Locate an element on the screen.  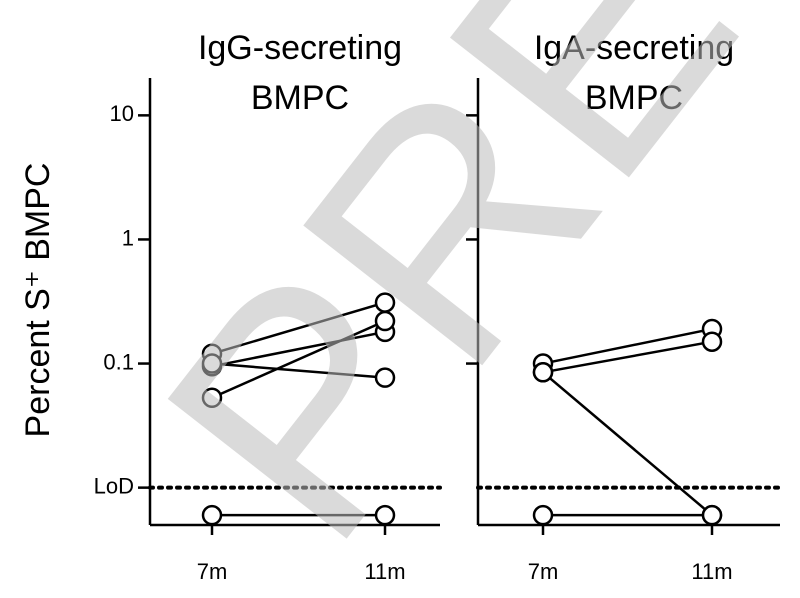
y-tick-label: 1 is located at coordinates (128, 237).